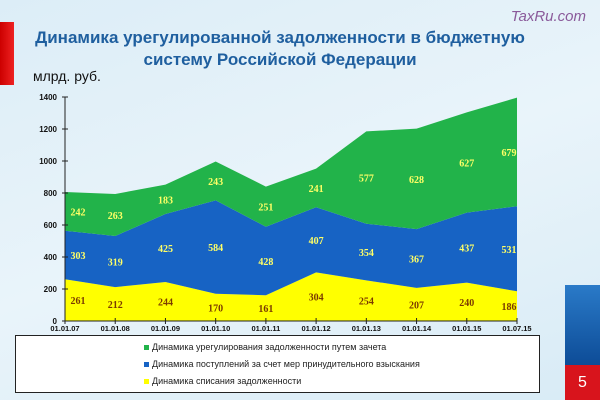 Image resolution: width=600 pixels, height=400 pixels. I want to click on data-label: 577, so click(366, 179).